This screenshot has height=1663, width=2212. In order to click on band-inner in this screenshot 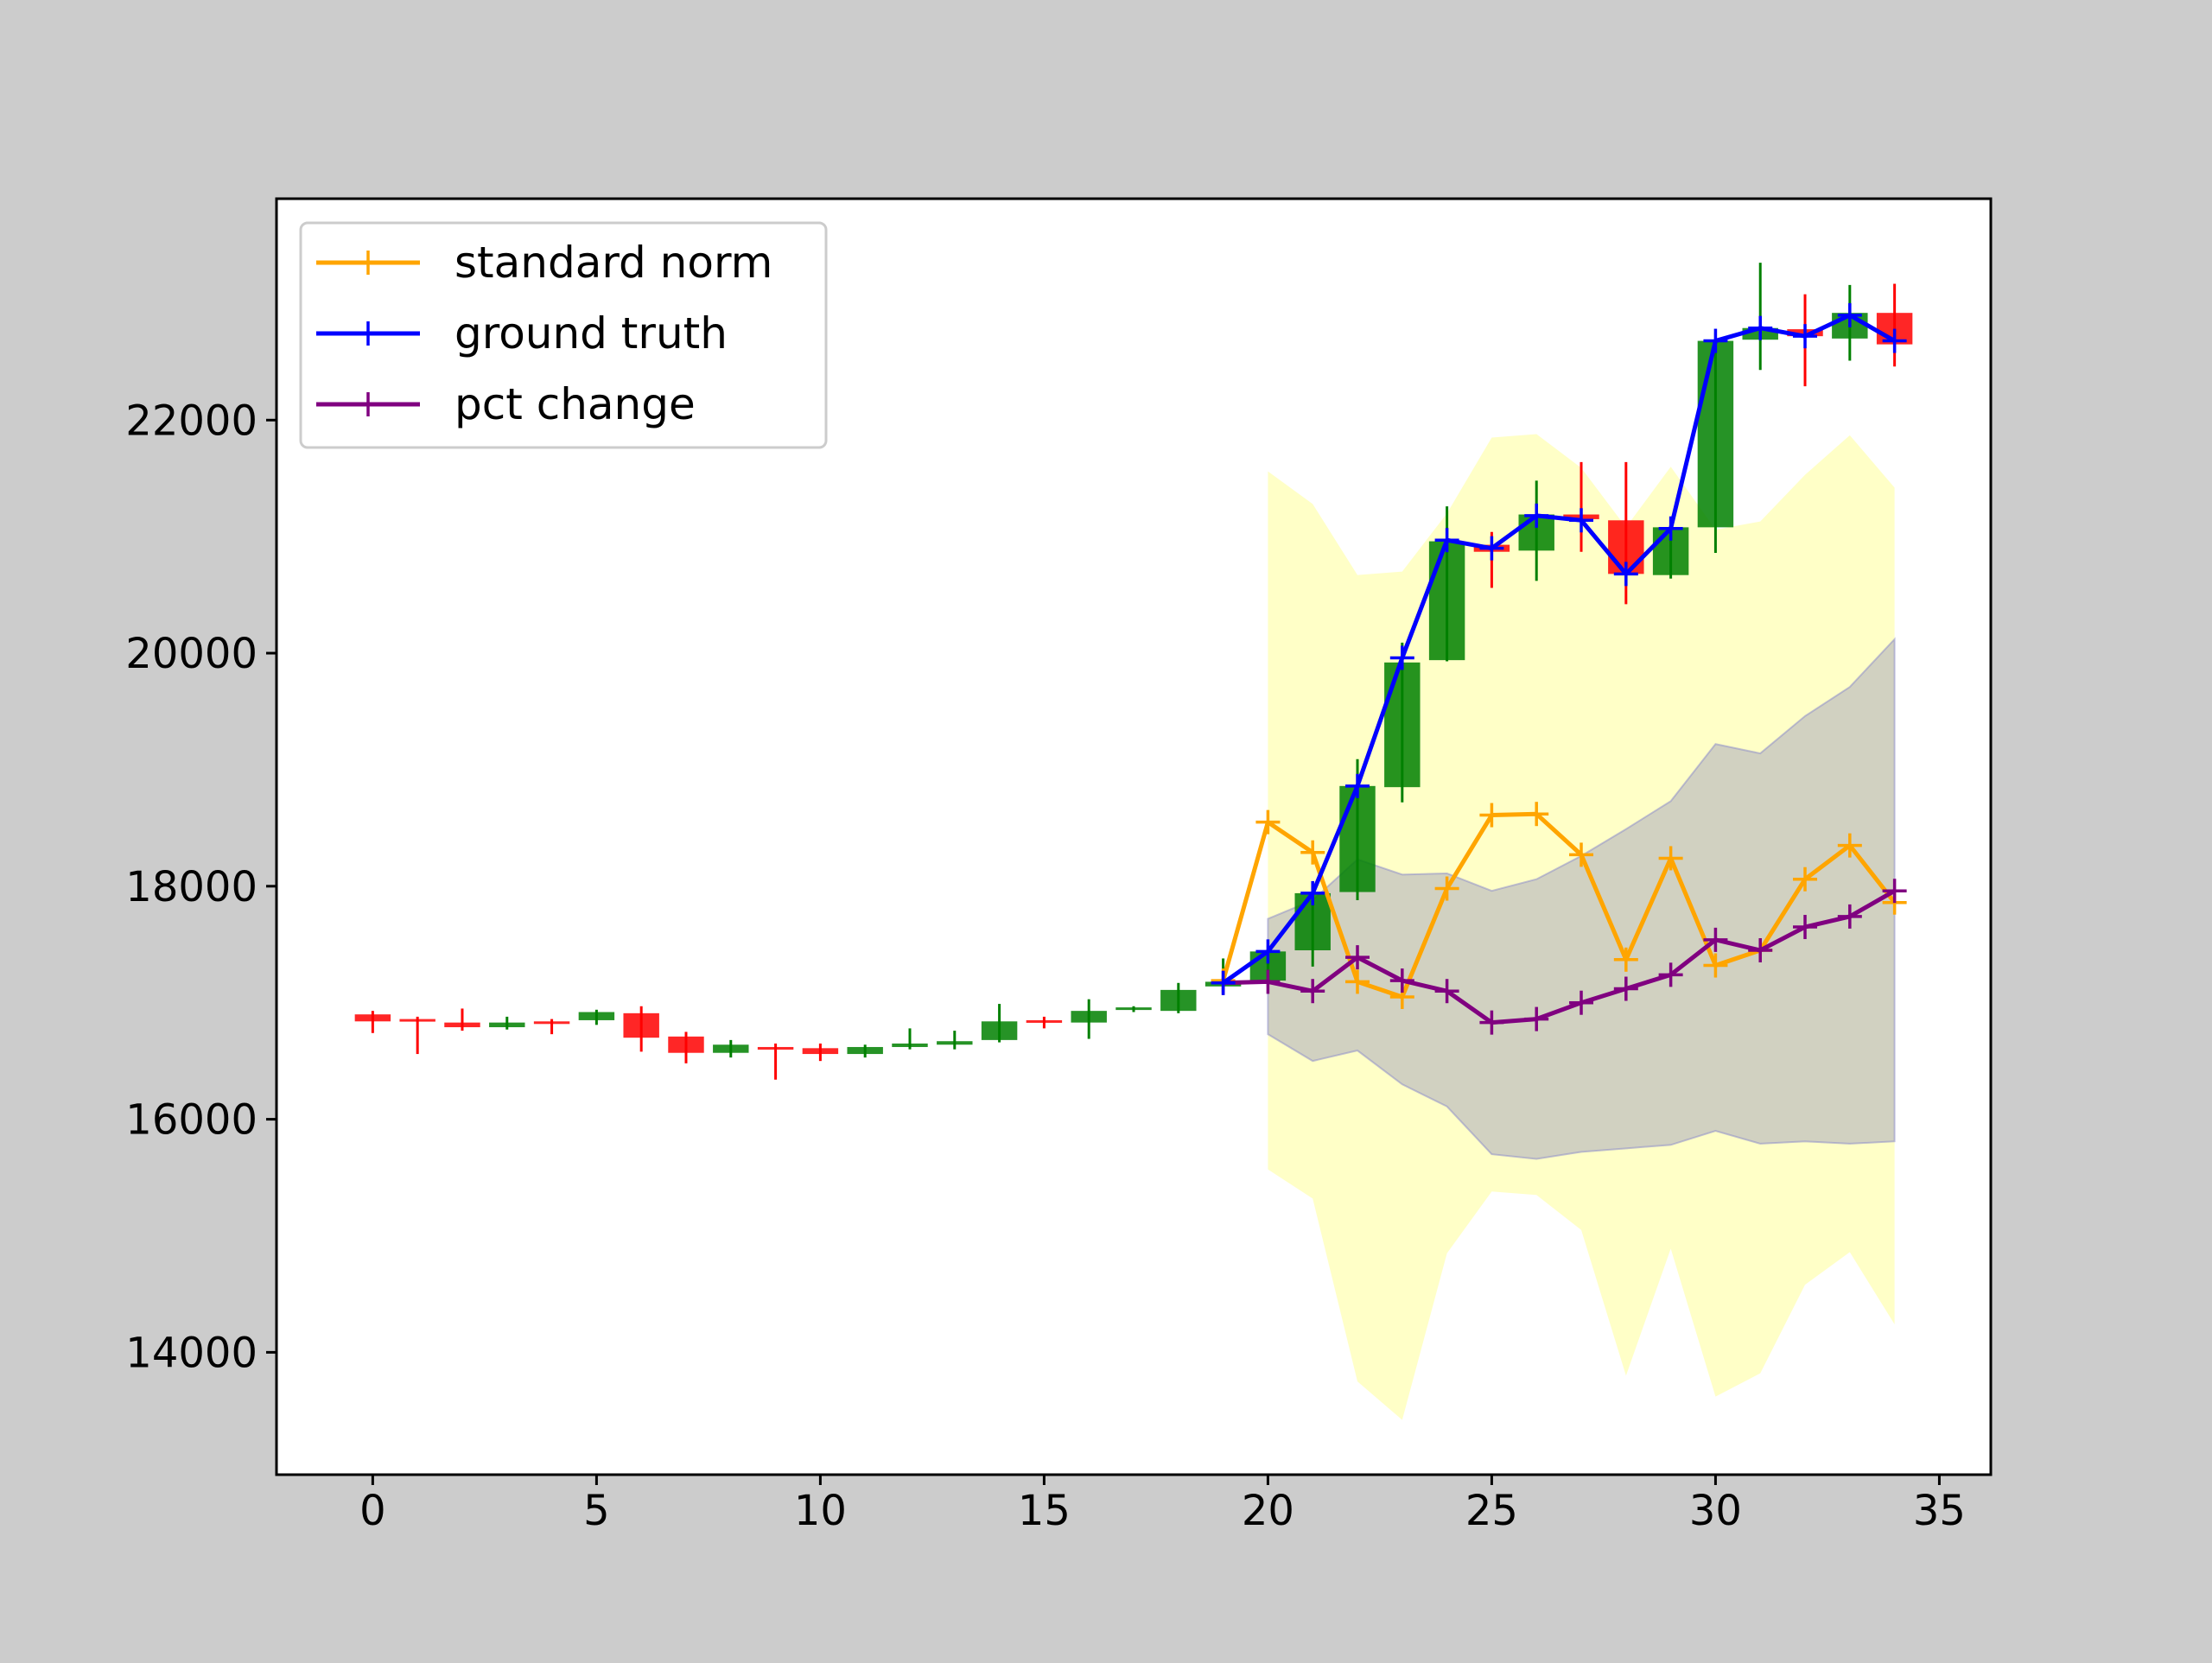, I will do `click(1581, 899)`.